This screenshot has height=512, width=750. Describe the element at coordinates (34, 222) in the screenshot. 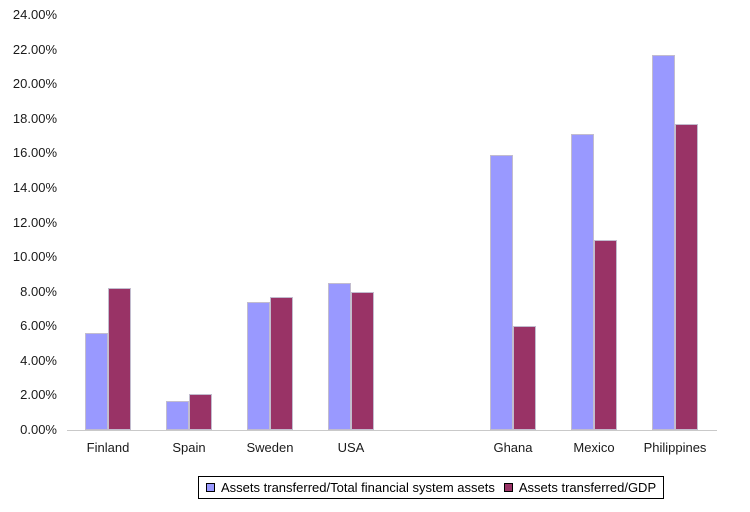

I see `y-tick-label: 12.00%` at that location.